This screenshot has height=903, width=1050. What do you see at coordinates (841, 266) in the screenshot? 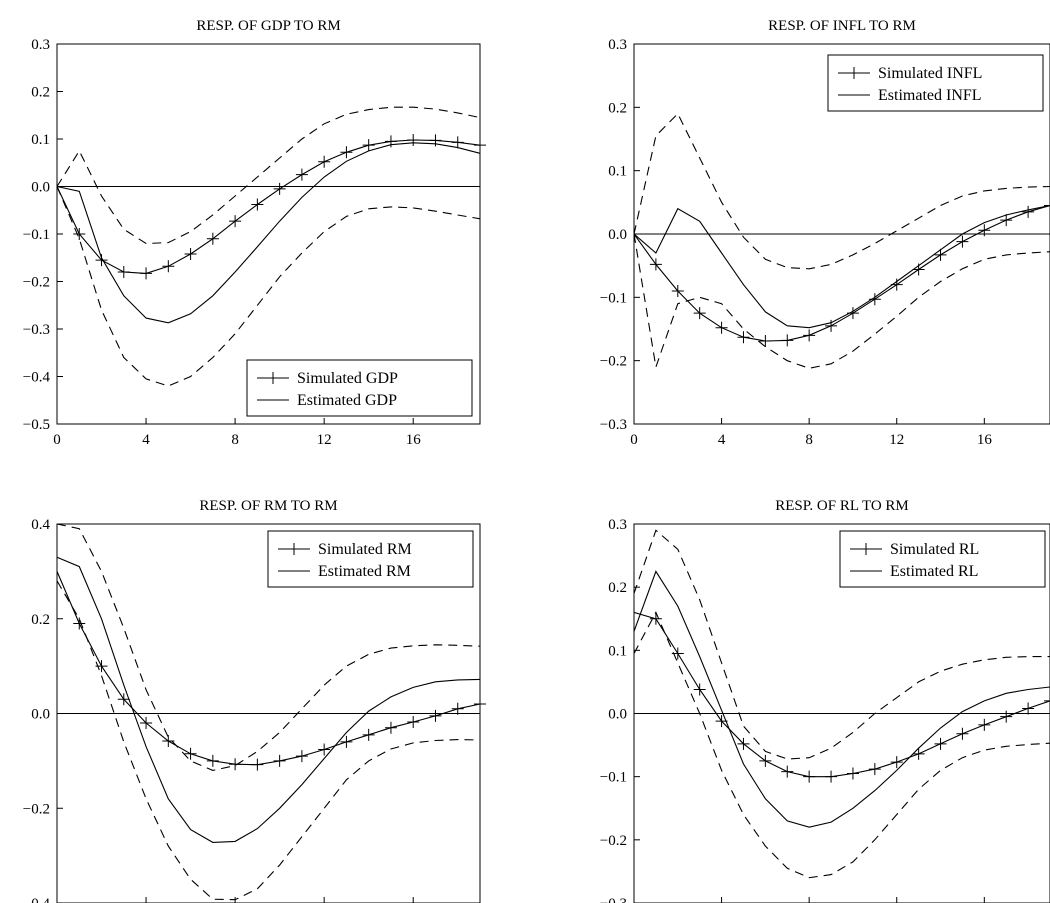
I see `series-line-estimated-infl` at bounding box center [841, 266].